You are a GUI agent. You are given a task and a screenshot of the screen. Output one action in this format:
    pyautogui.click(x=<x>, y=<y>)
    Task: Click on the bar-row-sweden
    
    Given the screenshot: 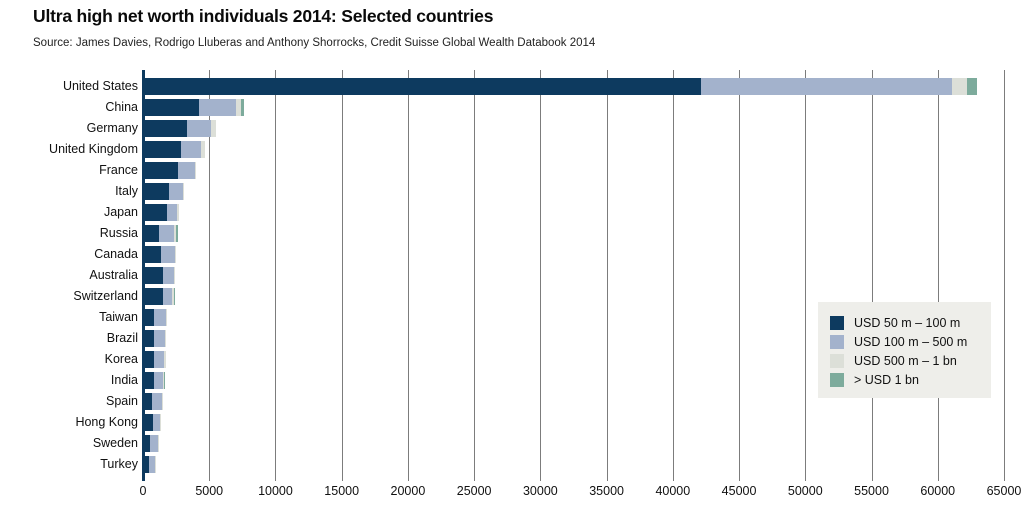 What is the action you would take?
    pyautogui.click(x=151, y=443)
    